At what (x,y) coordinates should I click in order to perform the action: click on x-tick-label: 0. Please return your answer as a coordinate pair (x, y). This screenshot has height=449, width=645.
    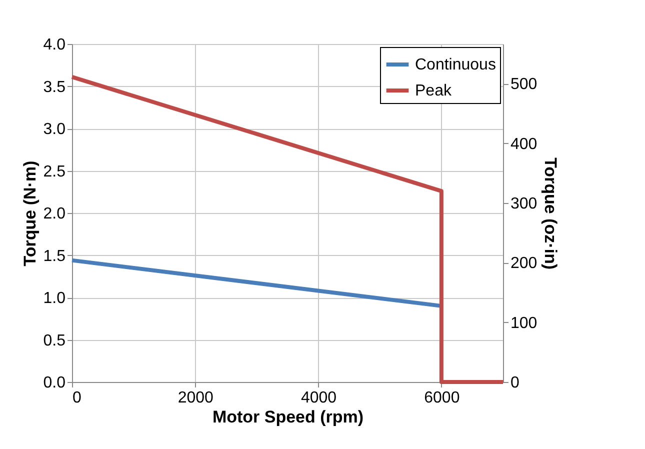
    Looking at the image, I should click on (77, 398).